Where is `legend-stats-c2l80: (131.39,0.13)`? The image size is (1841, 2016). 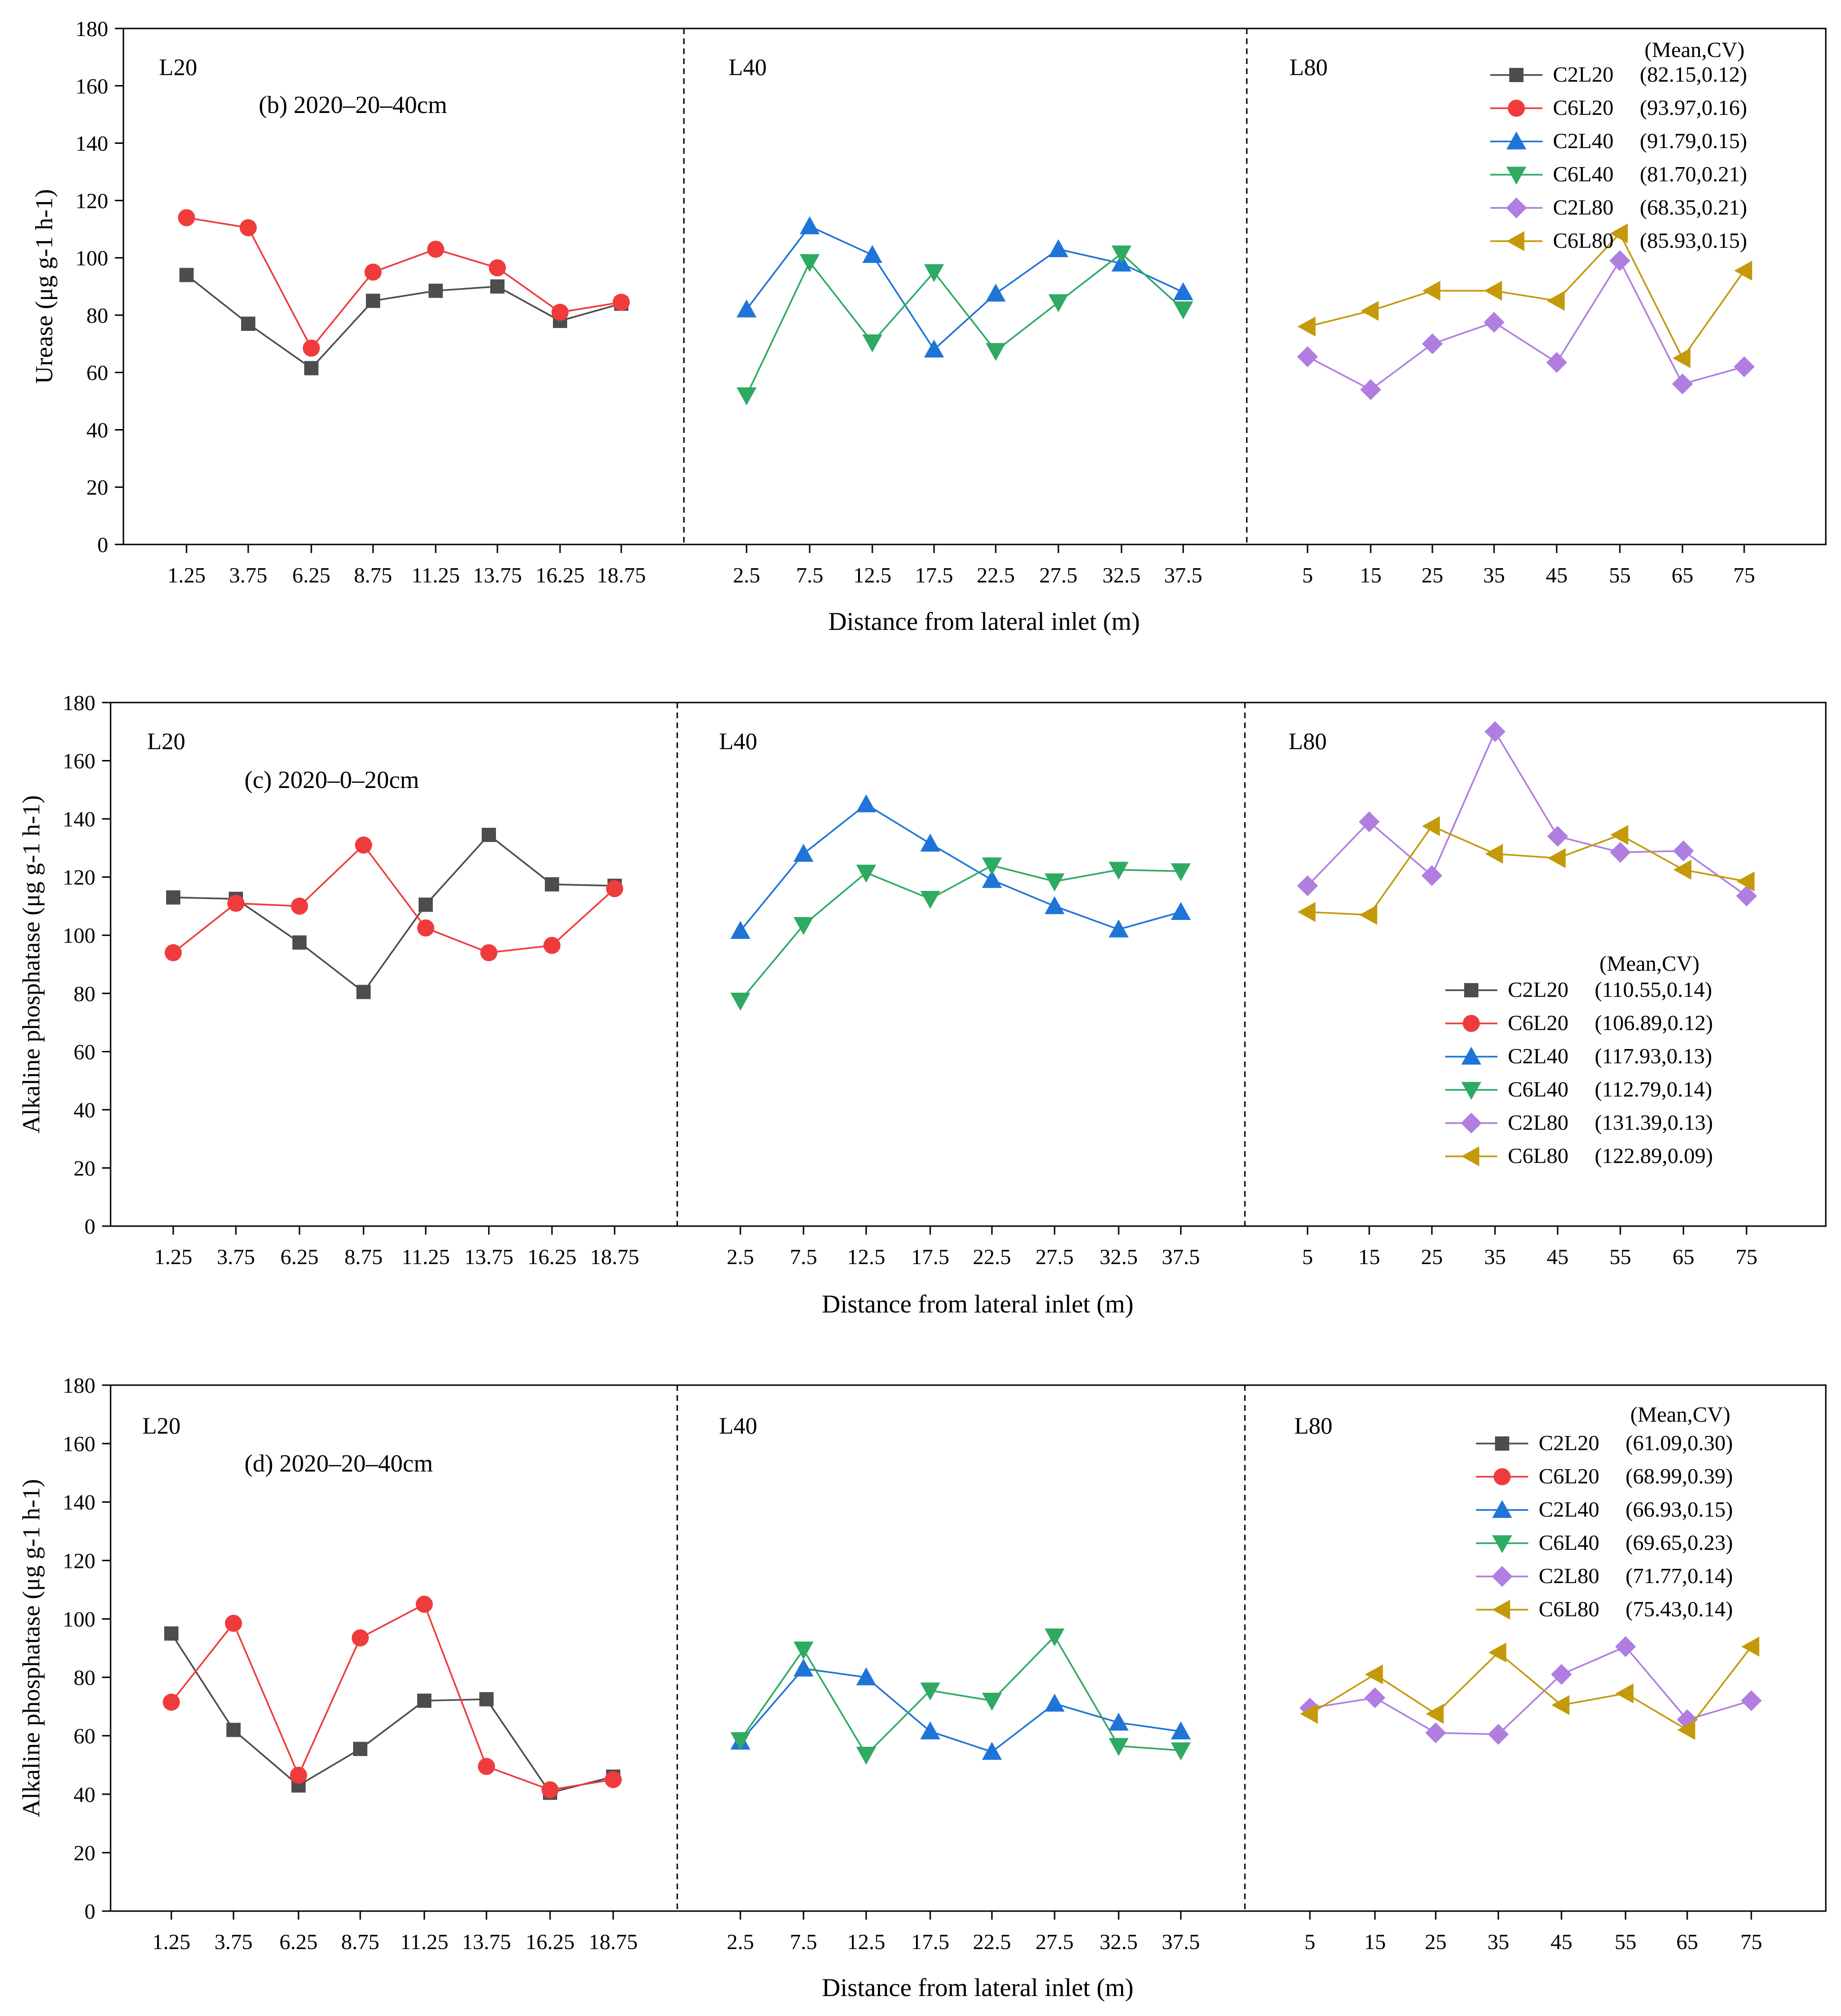
legend-stats-c2l80: (131.39,0.13) is located at coordinates (1654, 1123).